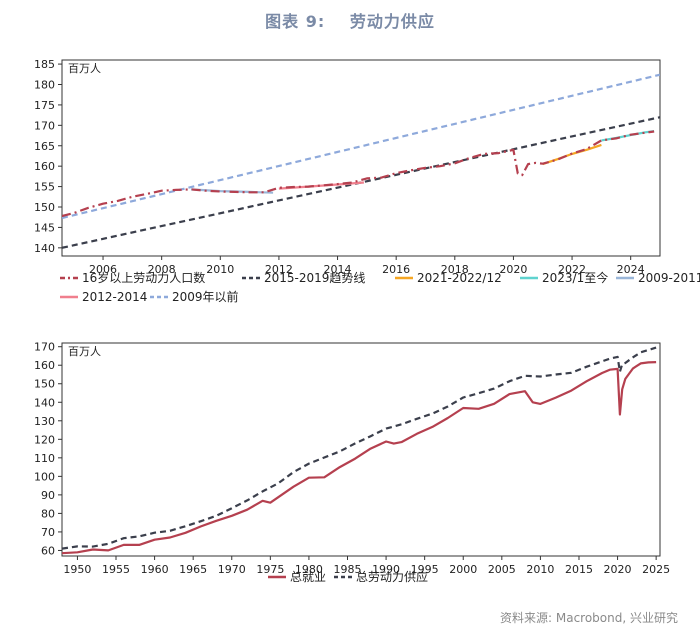  What do you see at coordinates (463, 569) in the screenshot?
I see `x-tick-label: 2000` at bounding box center [463, 569].